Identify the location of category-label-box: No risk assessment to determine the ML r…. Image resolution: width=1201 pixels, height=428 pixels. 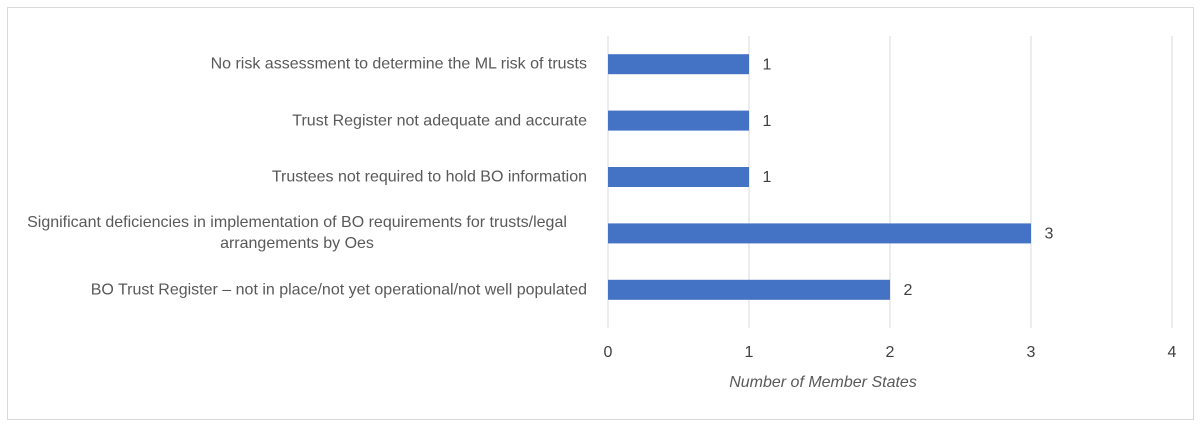
(297, 64).